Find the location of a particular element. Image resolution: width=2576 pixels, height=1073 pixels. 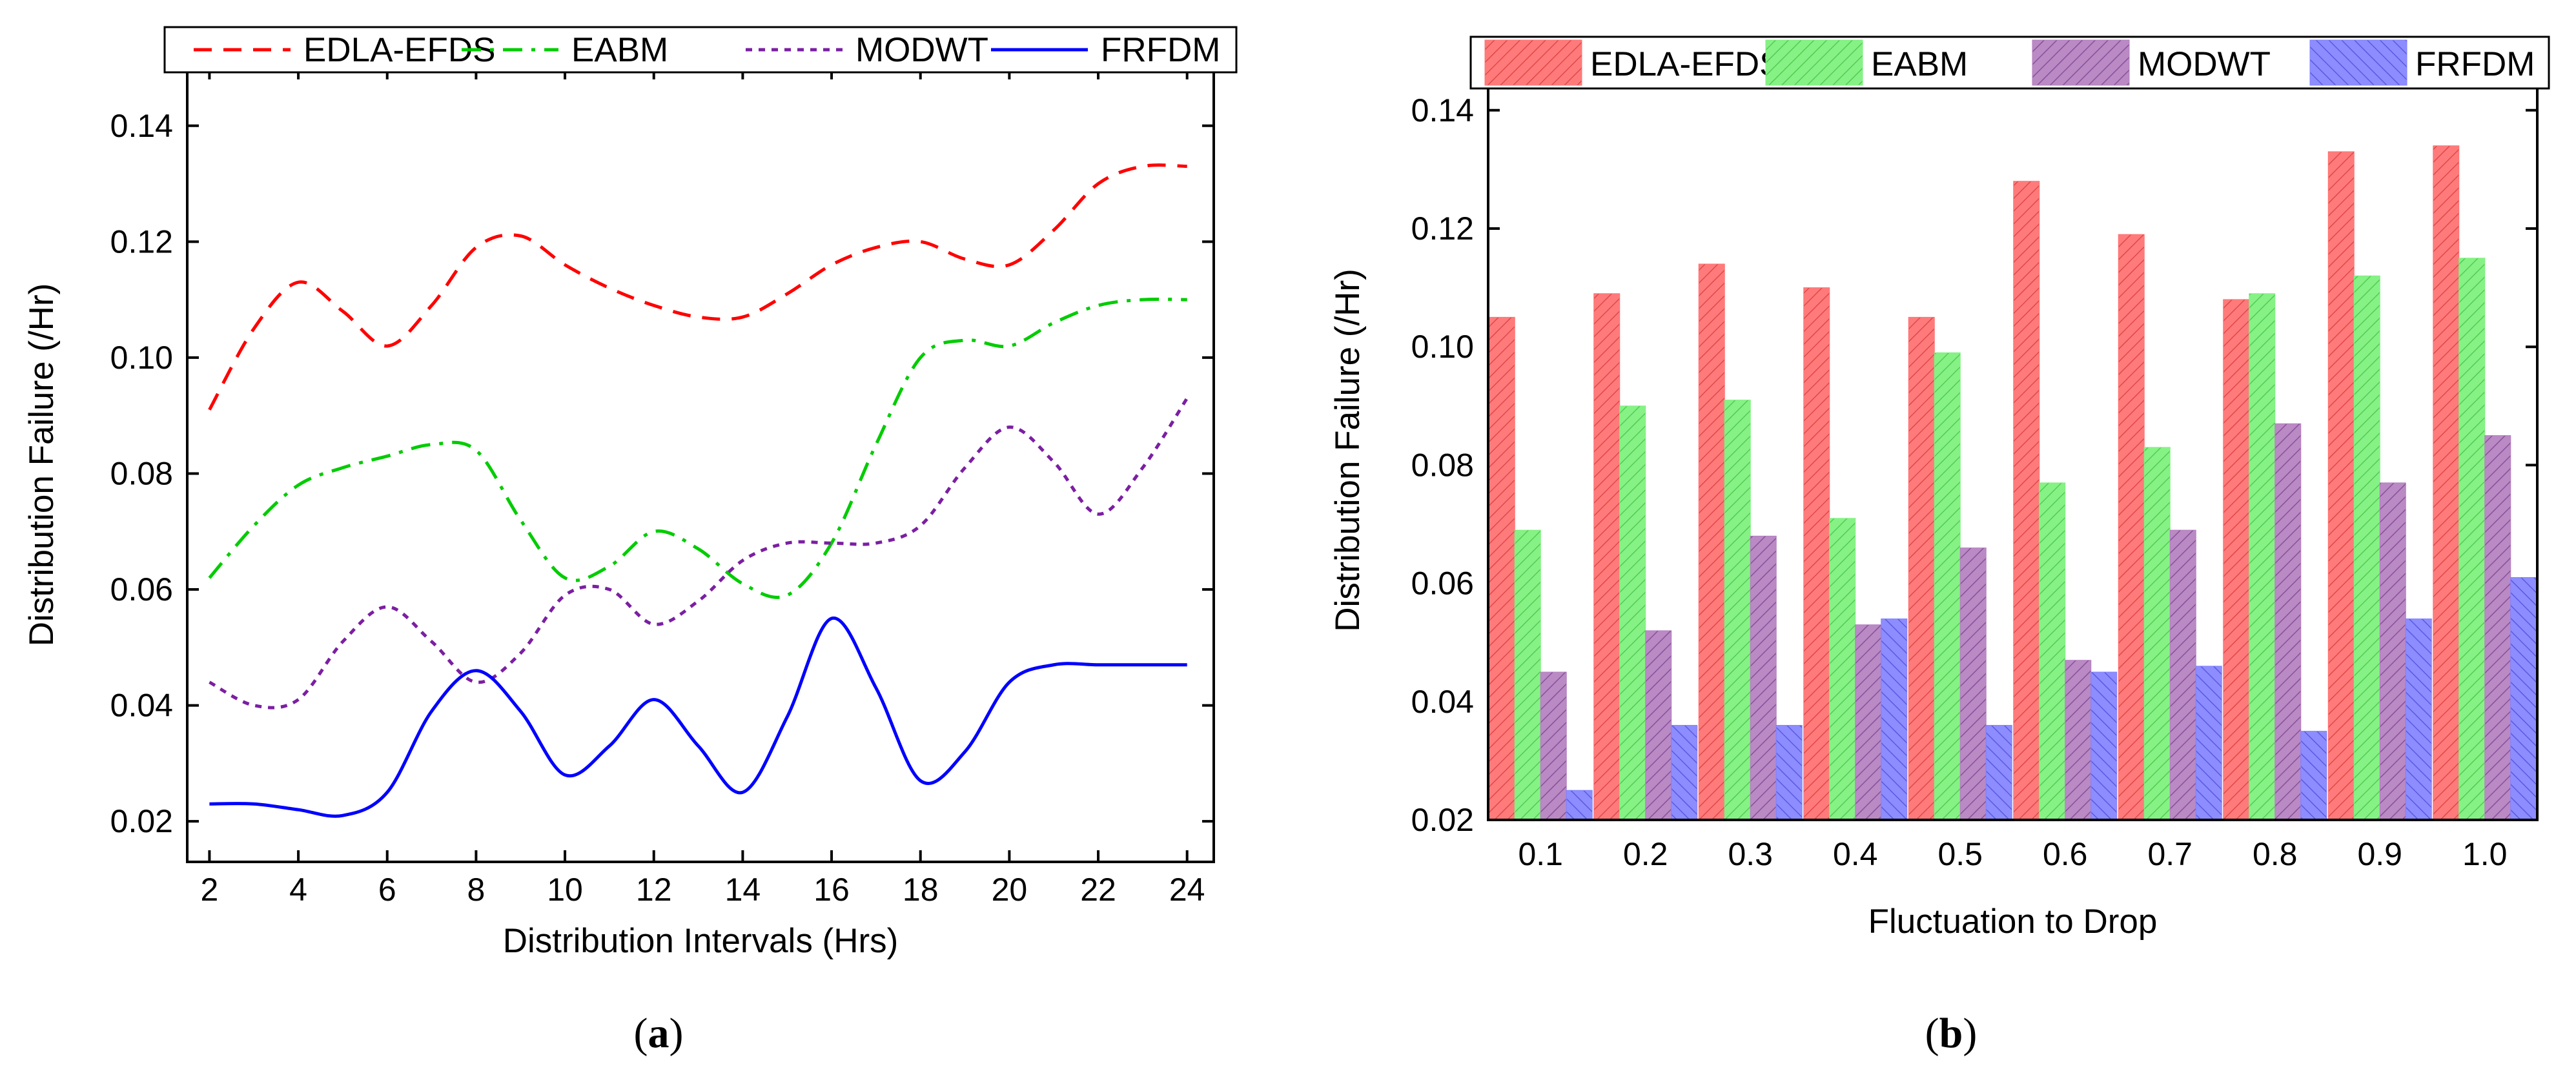

panel-label-a-open: ( is located at coordinates (641, 1033).